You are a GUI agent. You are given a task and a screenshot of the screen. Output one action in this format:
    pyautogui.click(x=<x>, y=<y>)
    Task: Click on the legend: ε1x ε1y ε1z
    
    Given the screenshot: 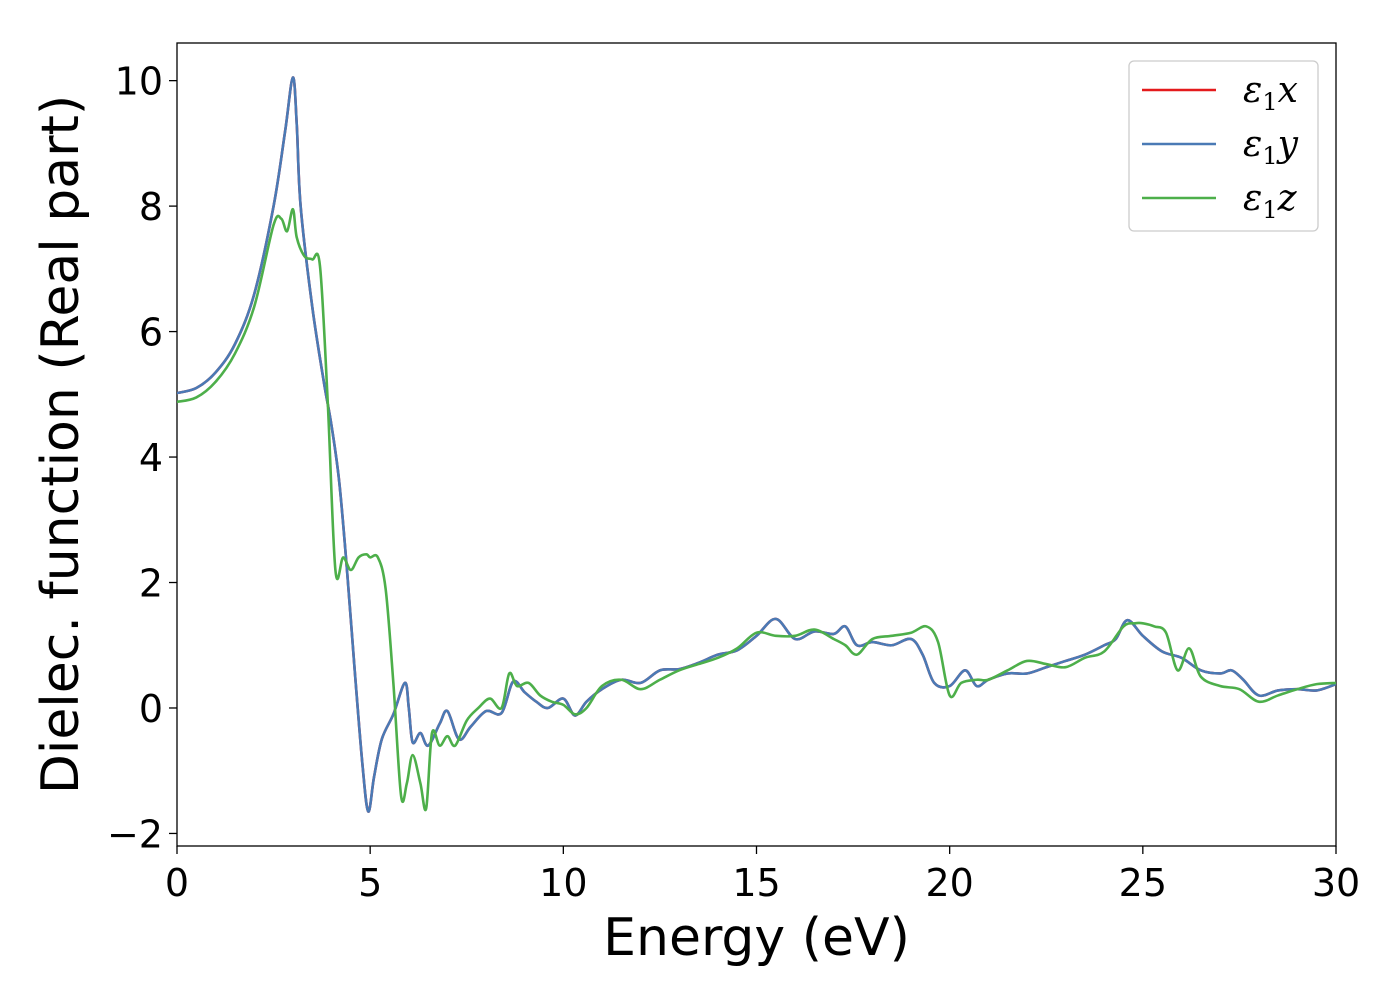 What is the action you would take?
    pyautogui.click(x=1223, y=146)
    